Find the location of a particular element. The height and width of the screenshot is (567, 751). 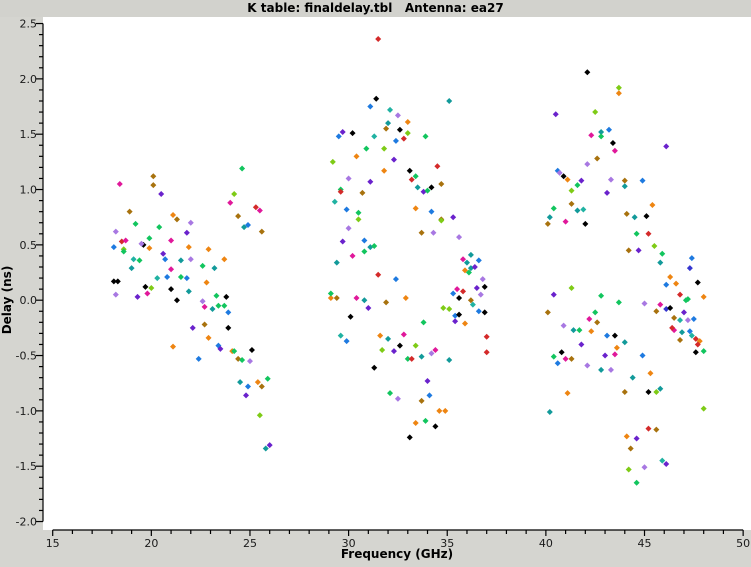

y-tick-label: -1.5 is located at coordinates (26, 466).